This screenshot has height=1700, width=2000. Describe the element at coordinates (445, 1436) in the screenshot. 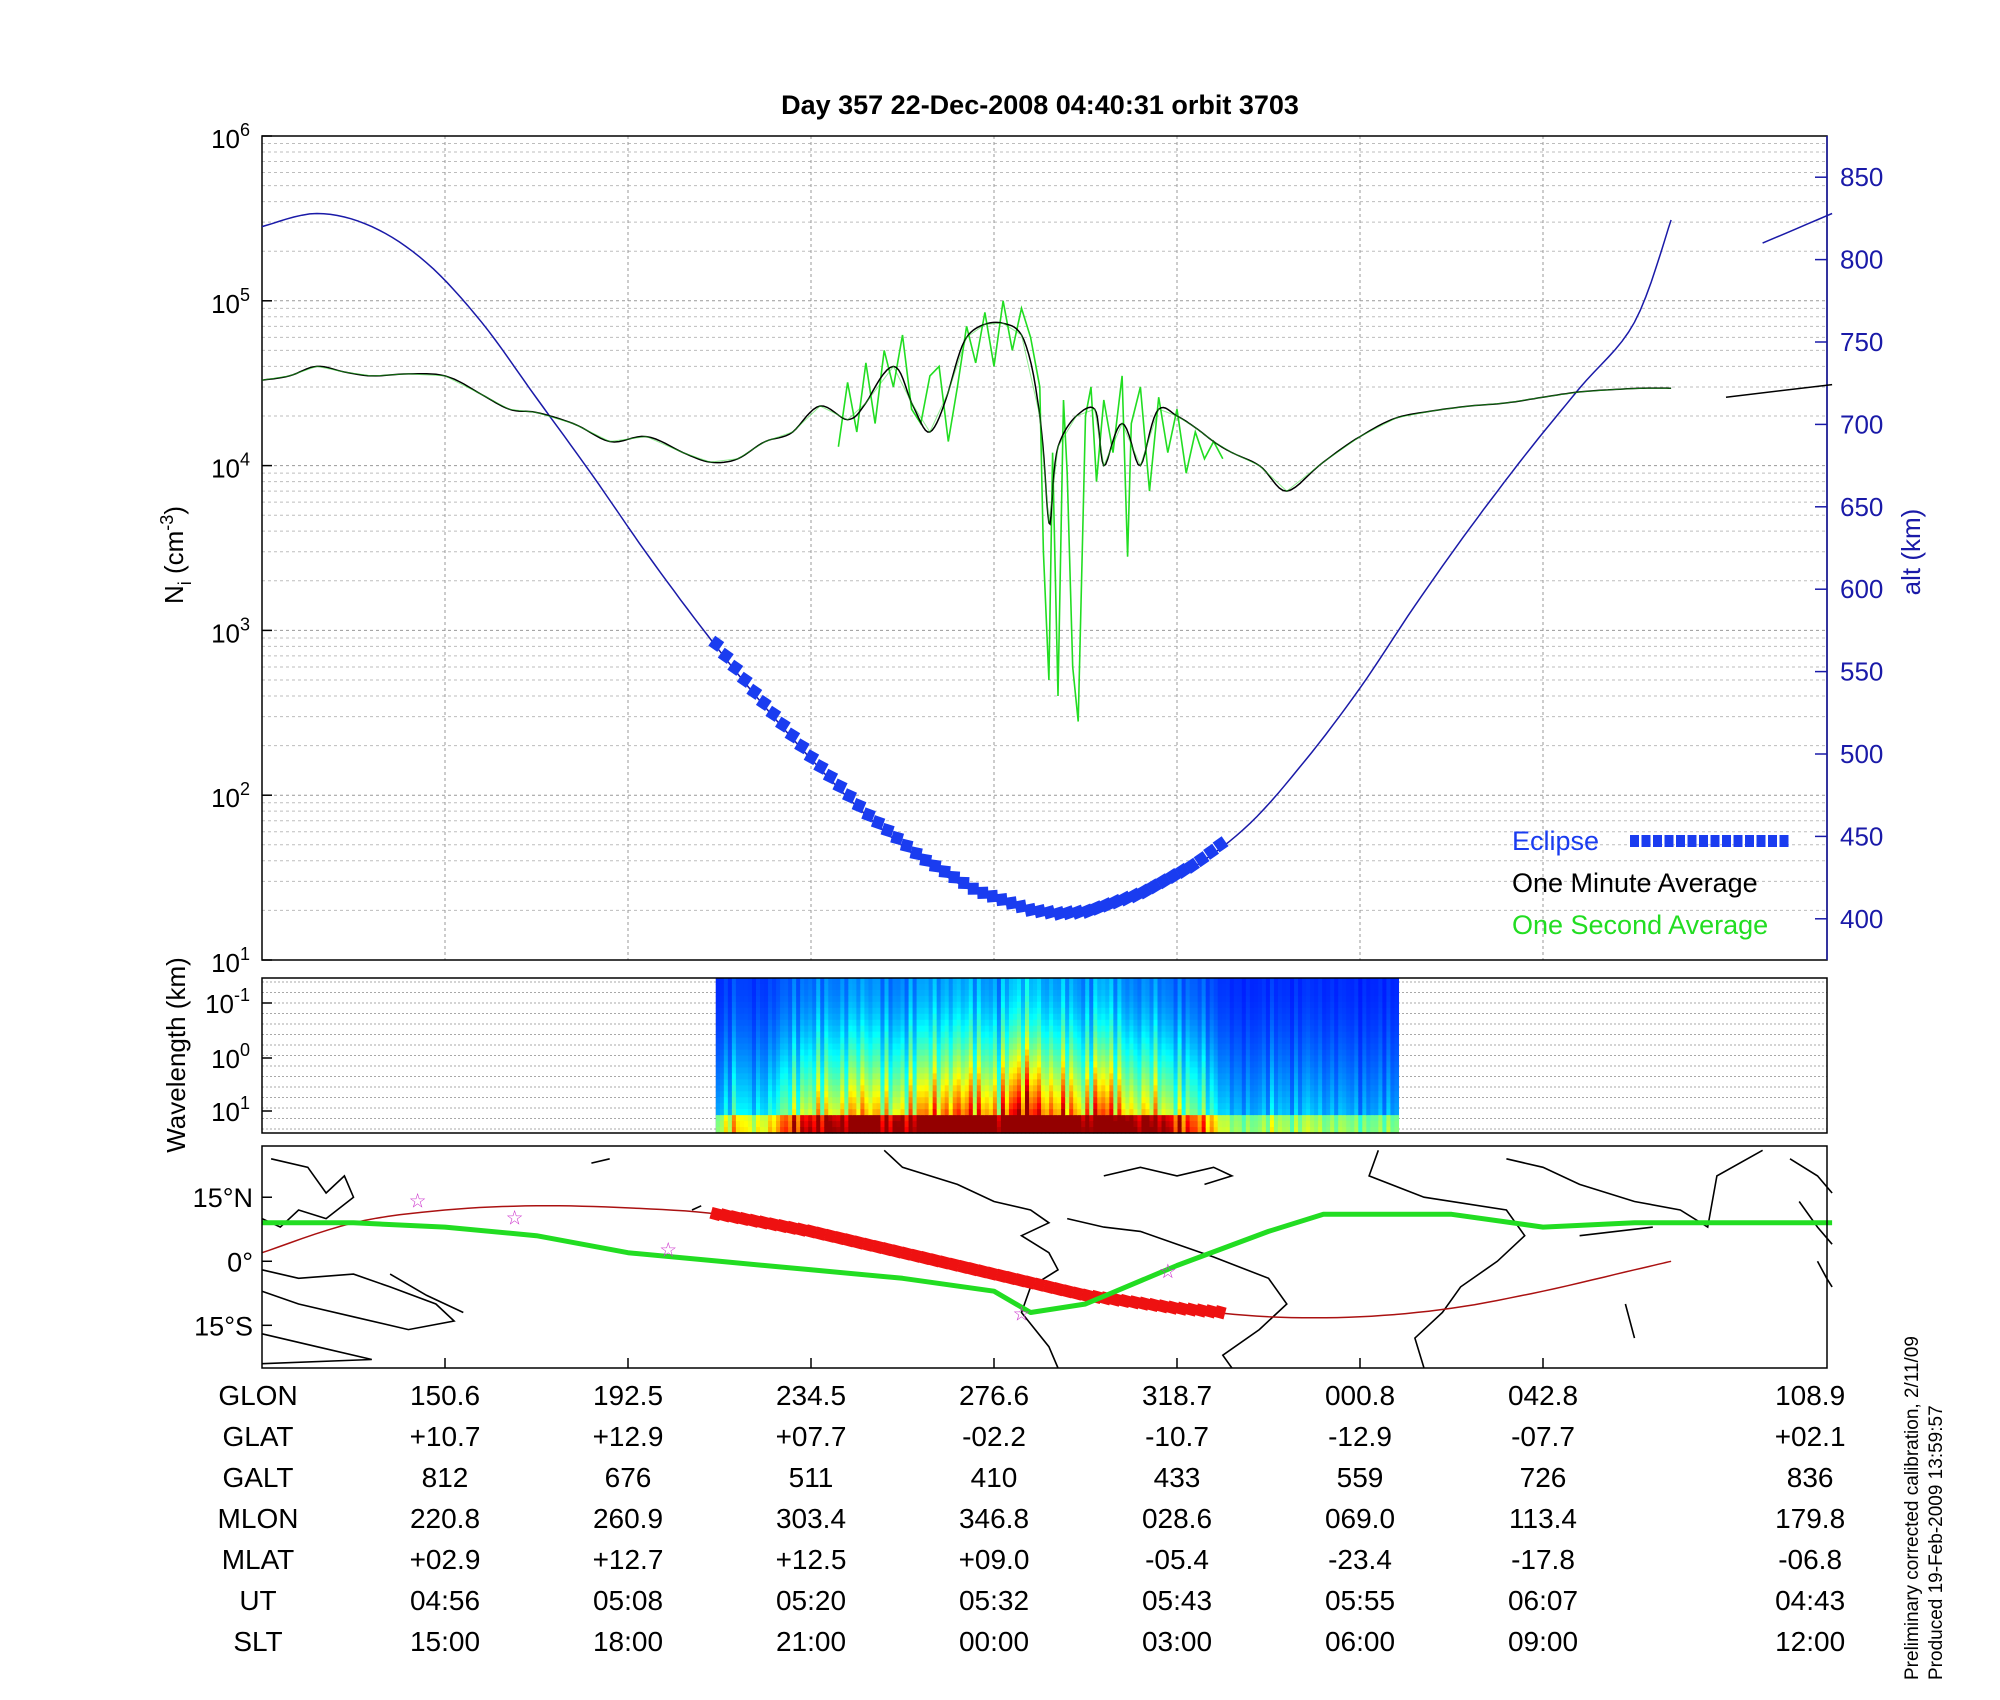

I see `table-cell: +10.7` at that location.